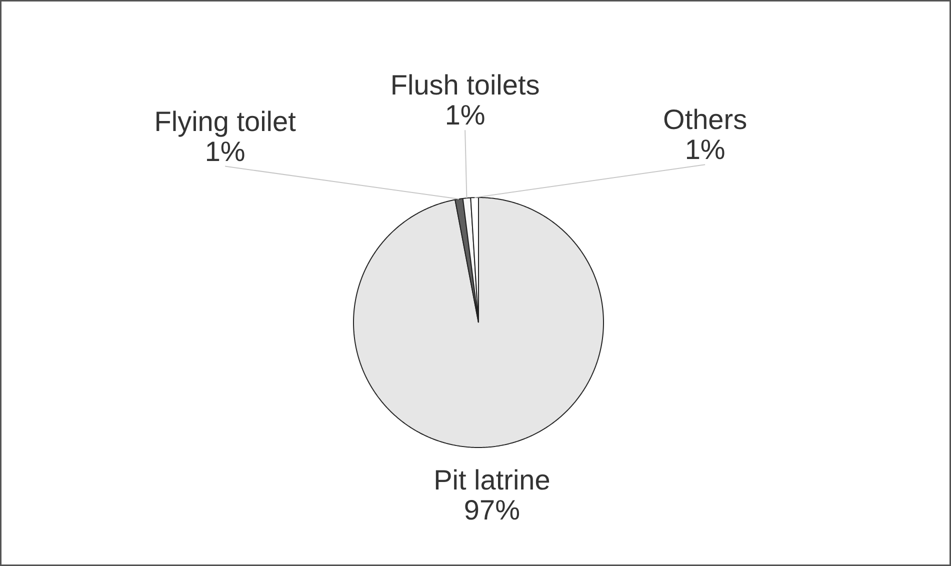  Describe the element at coordinates (705, 120) in the screenshot. I see `slice-label: Others` at that location.